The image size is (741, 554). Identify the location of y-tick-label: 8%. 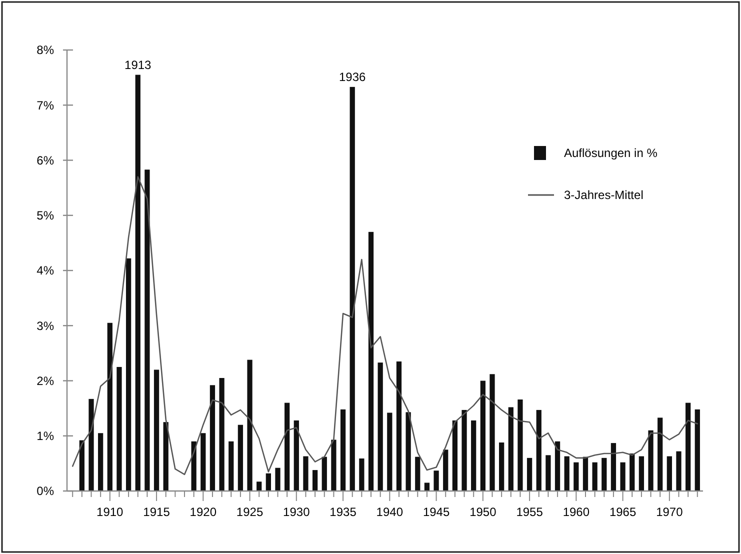
(45, 50).